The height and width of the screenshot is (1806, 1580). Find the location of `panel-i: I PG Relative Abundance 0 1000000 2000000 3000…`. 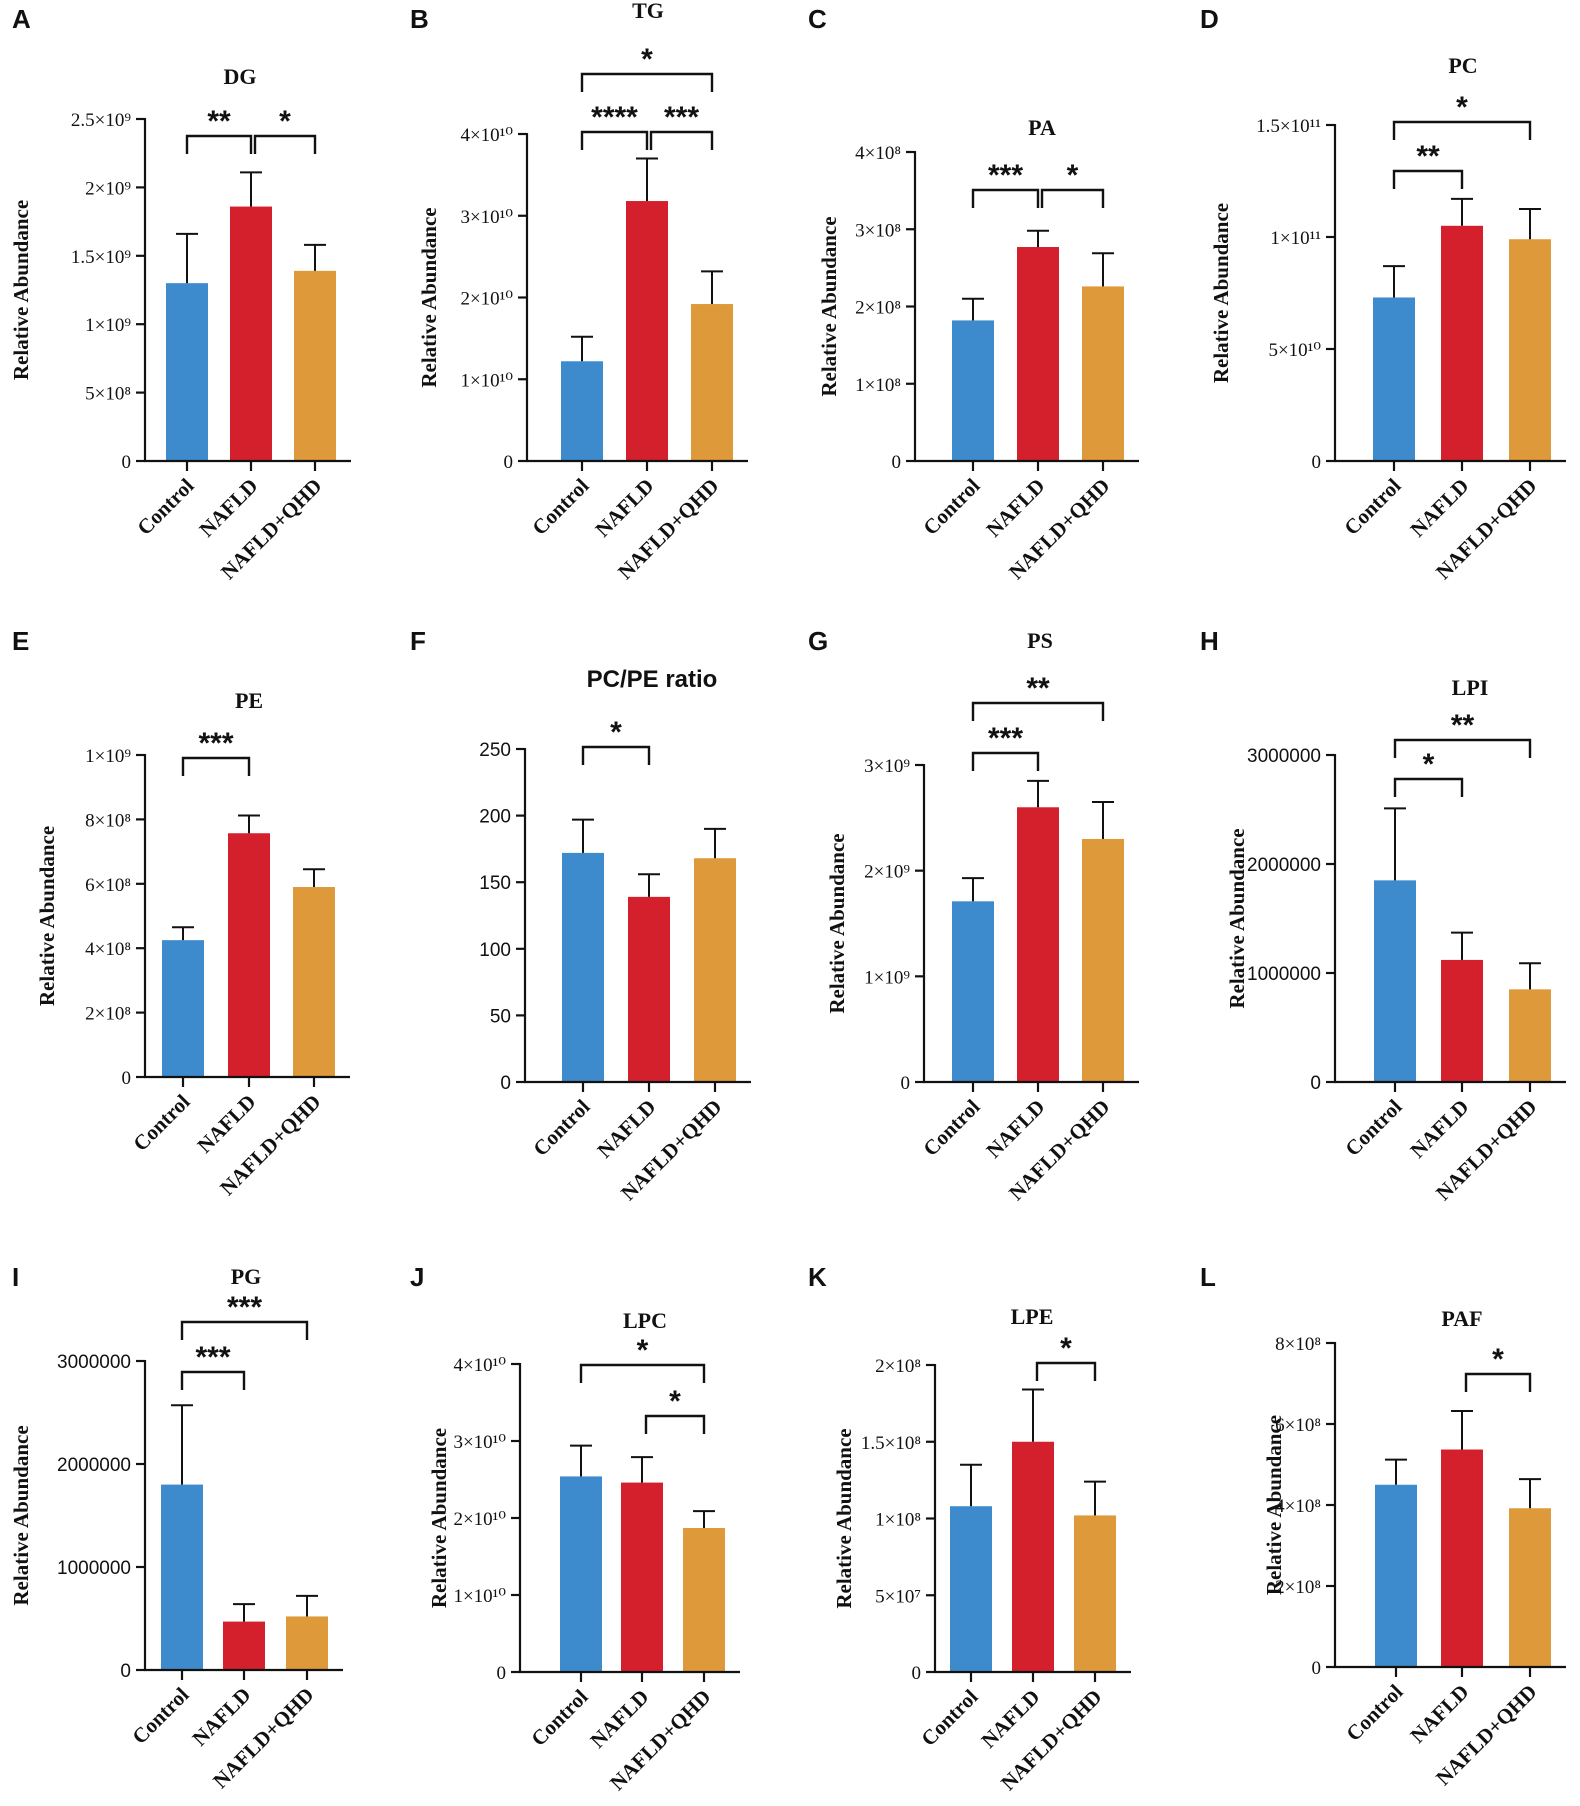

panel-i: I PG Relative Abundance 0 1000000 2000000 3000… is located at coordinates (176, 1527).